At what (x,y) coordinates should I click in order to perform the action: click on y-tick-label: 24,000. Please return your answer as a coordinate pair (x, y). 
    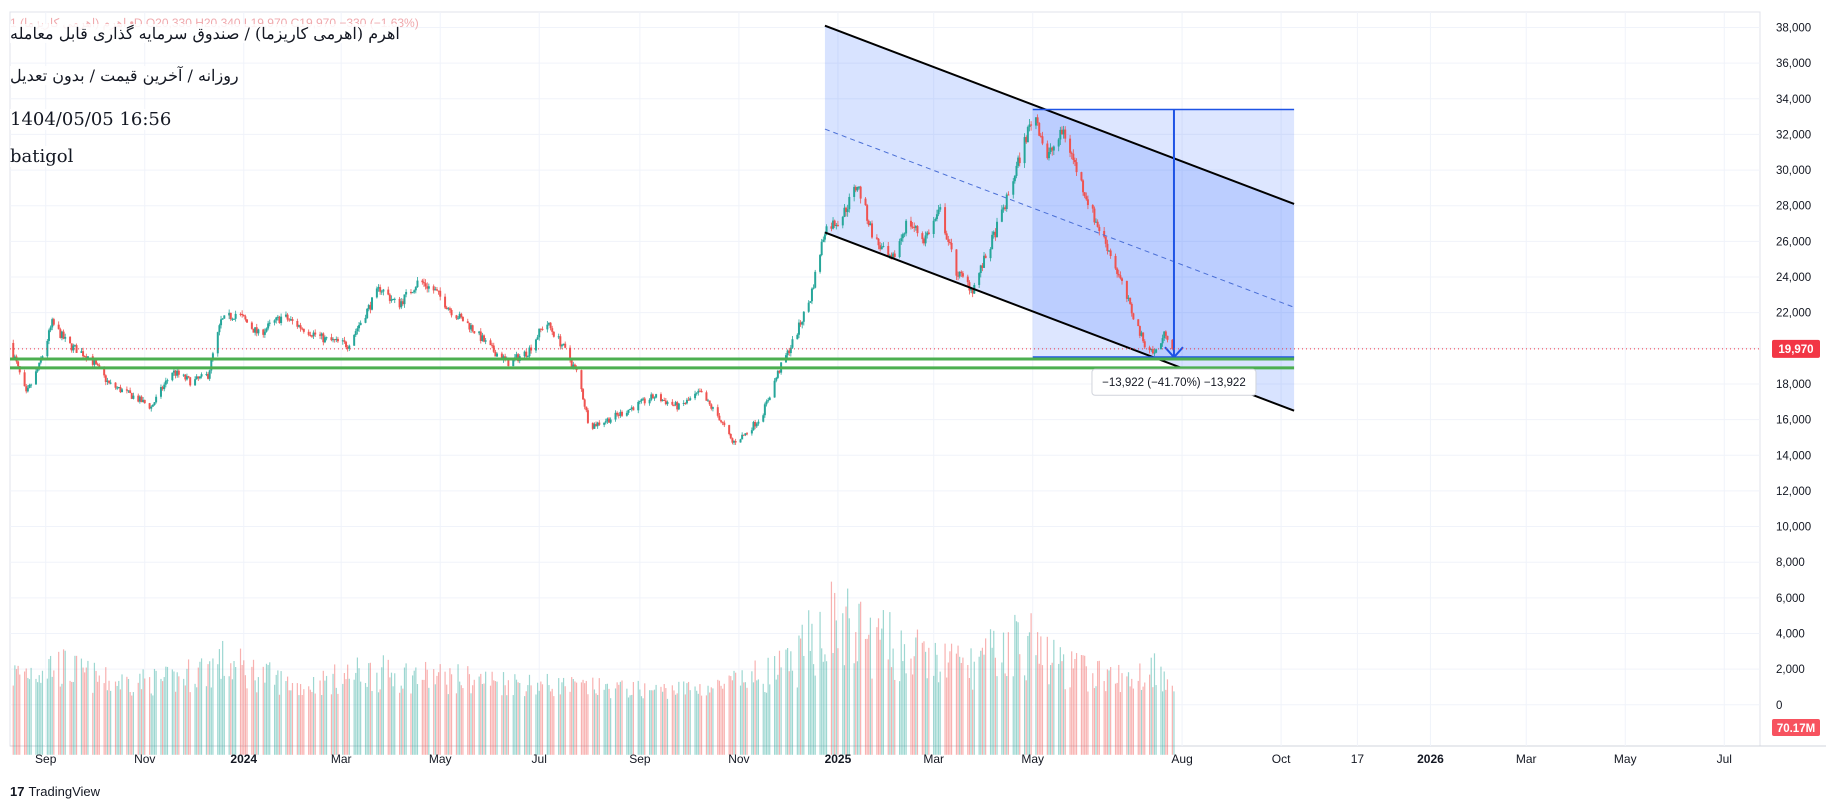
    Looking at the image, I should click on (1793, 278).